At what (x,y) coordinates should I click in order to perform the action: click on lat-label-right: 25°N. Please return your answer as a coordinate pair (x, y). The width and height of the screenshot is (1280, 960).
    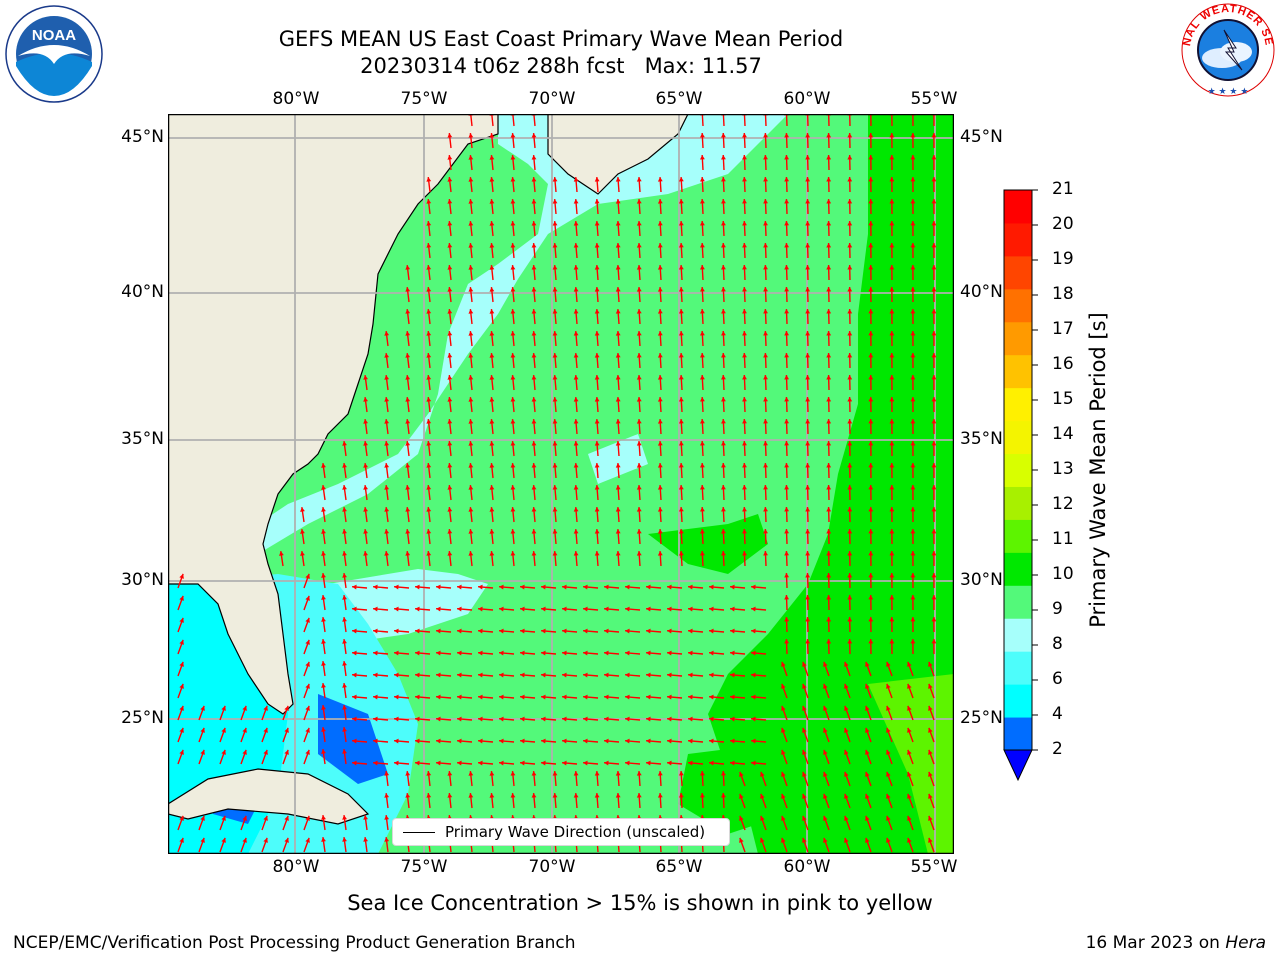
    Looking at the image, I should click on (981, 718).